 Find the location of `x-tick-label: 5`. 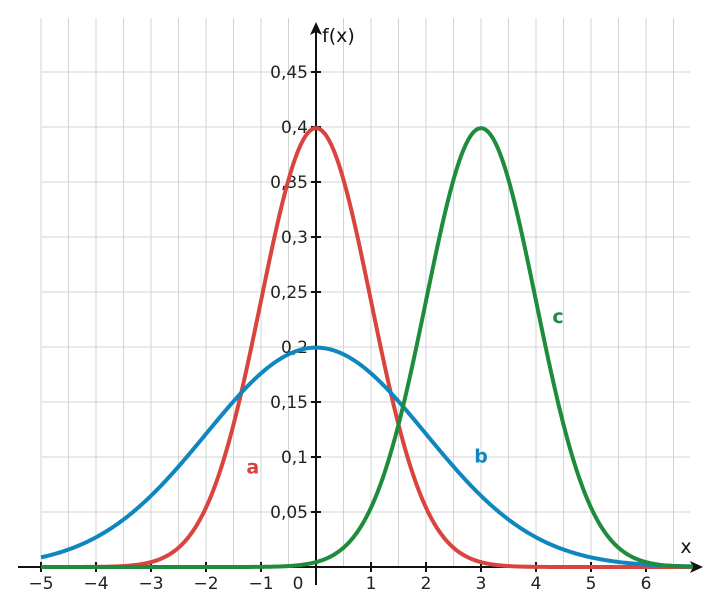

x-tick-label: 5 is located at coordinates (591, 584).